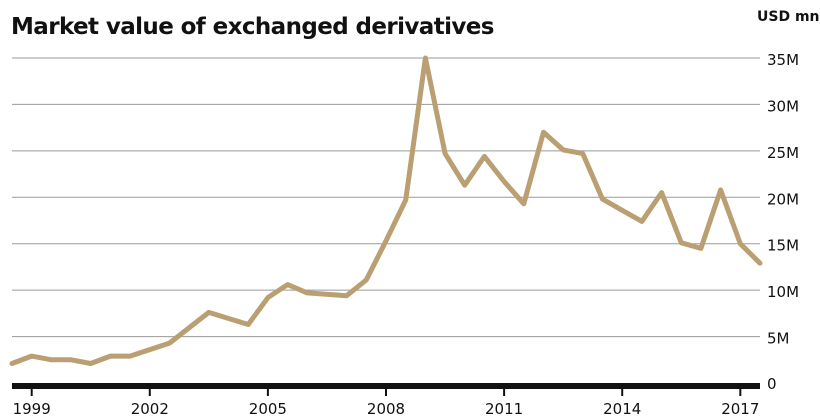 This screenshot has height=417, width=820. Describe the element at coordinates (386, 408) in the screenshot. I see `x-tick-label: 2008` at that location.